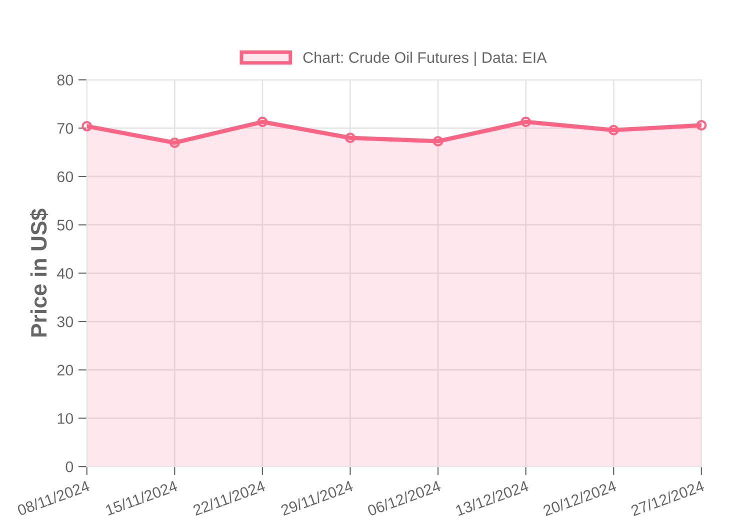 Image resolution: width=736 pixels, height=532 pixels. What do you see at coordinates (65, 322) in the screenshot?
I see `y-tick-label: 30` at bounding box center [65, 322].